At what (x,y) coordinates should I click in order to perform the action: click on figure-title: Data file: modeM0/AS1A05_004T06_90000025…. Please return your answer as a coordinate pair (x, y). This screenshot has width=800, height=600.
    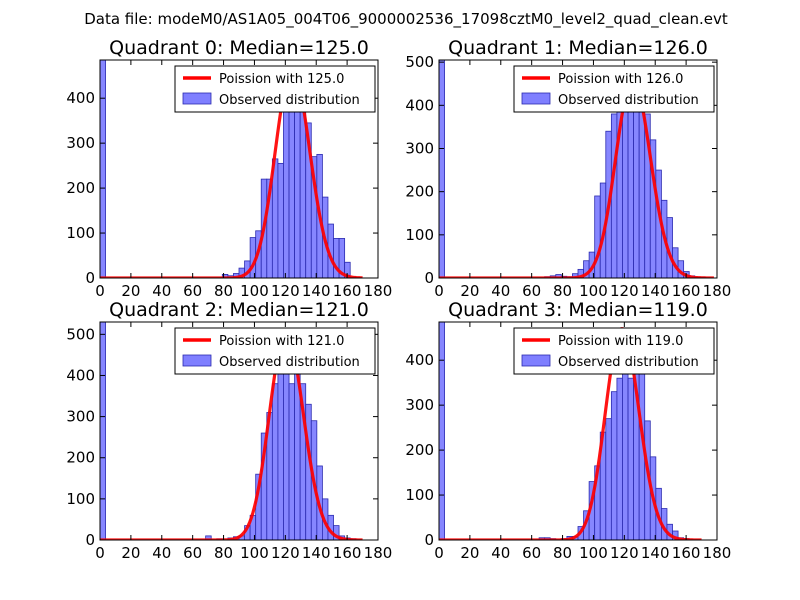
    Looking at the image, I should click on (406, 19).